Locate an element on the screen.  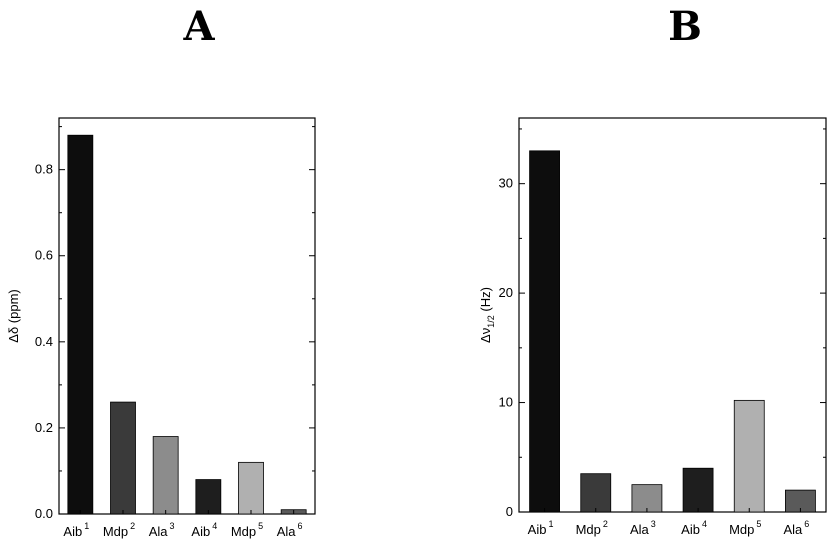
y-tick-label: 20 is located at coordinates (506, 292).